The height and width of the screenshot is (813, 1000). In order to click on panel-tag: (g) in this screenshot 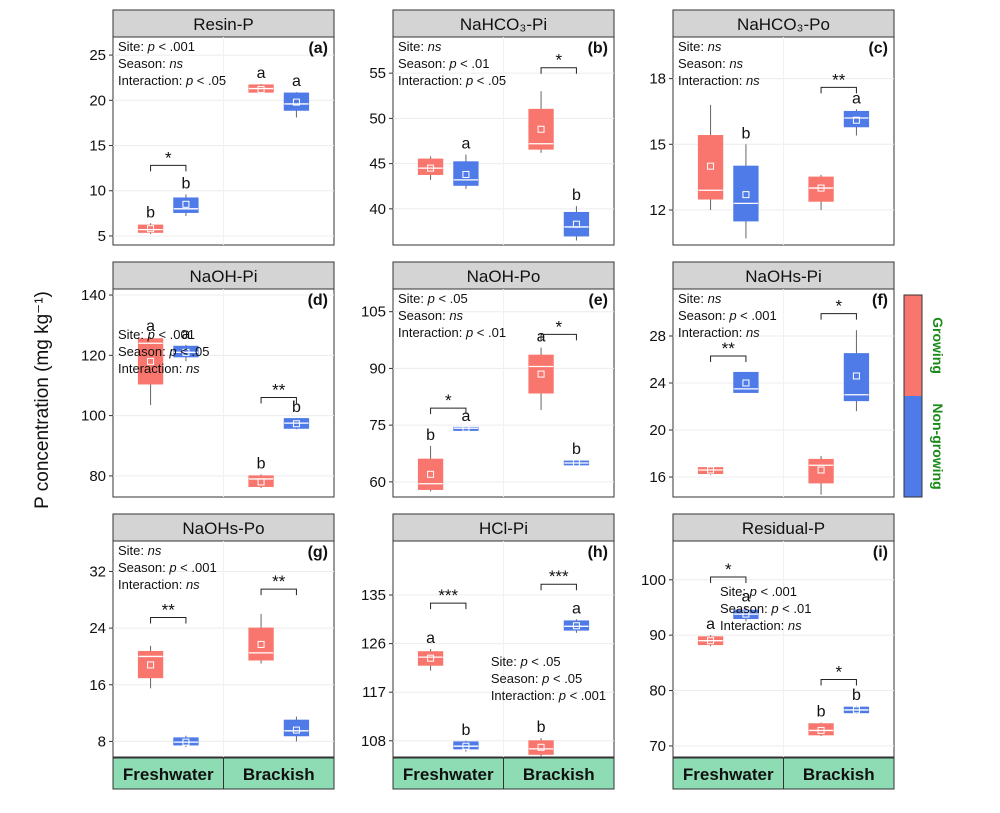, I will do `click(318, 552)`.